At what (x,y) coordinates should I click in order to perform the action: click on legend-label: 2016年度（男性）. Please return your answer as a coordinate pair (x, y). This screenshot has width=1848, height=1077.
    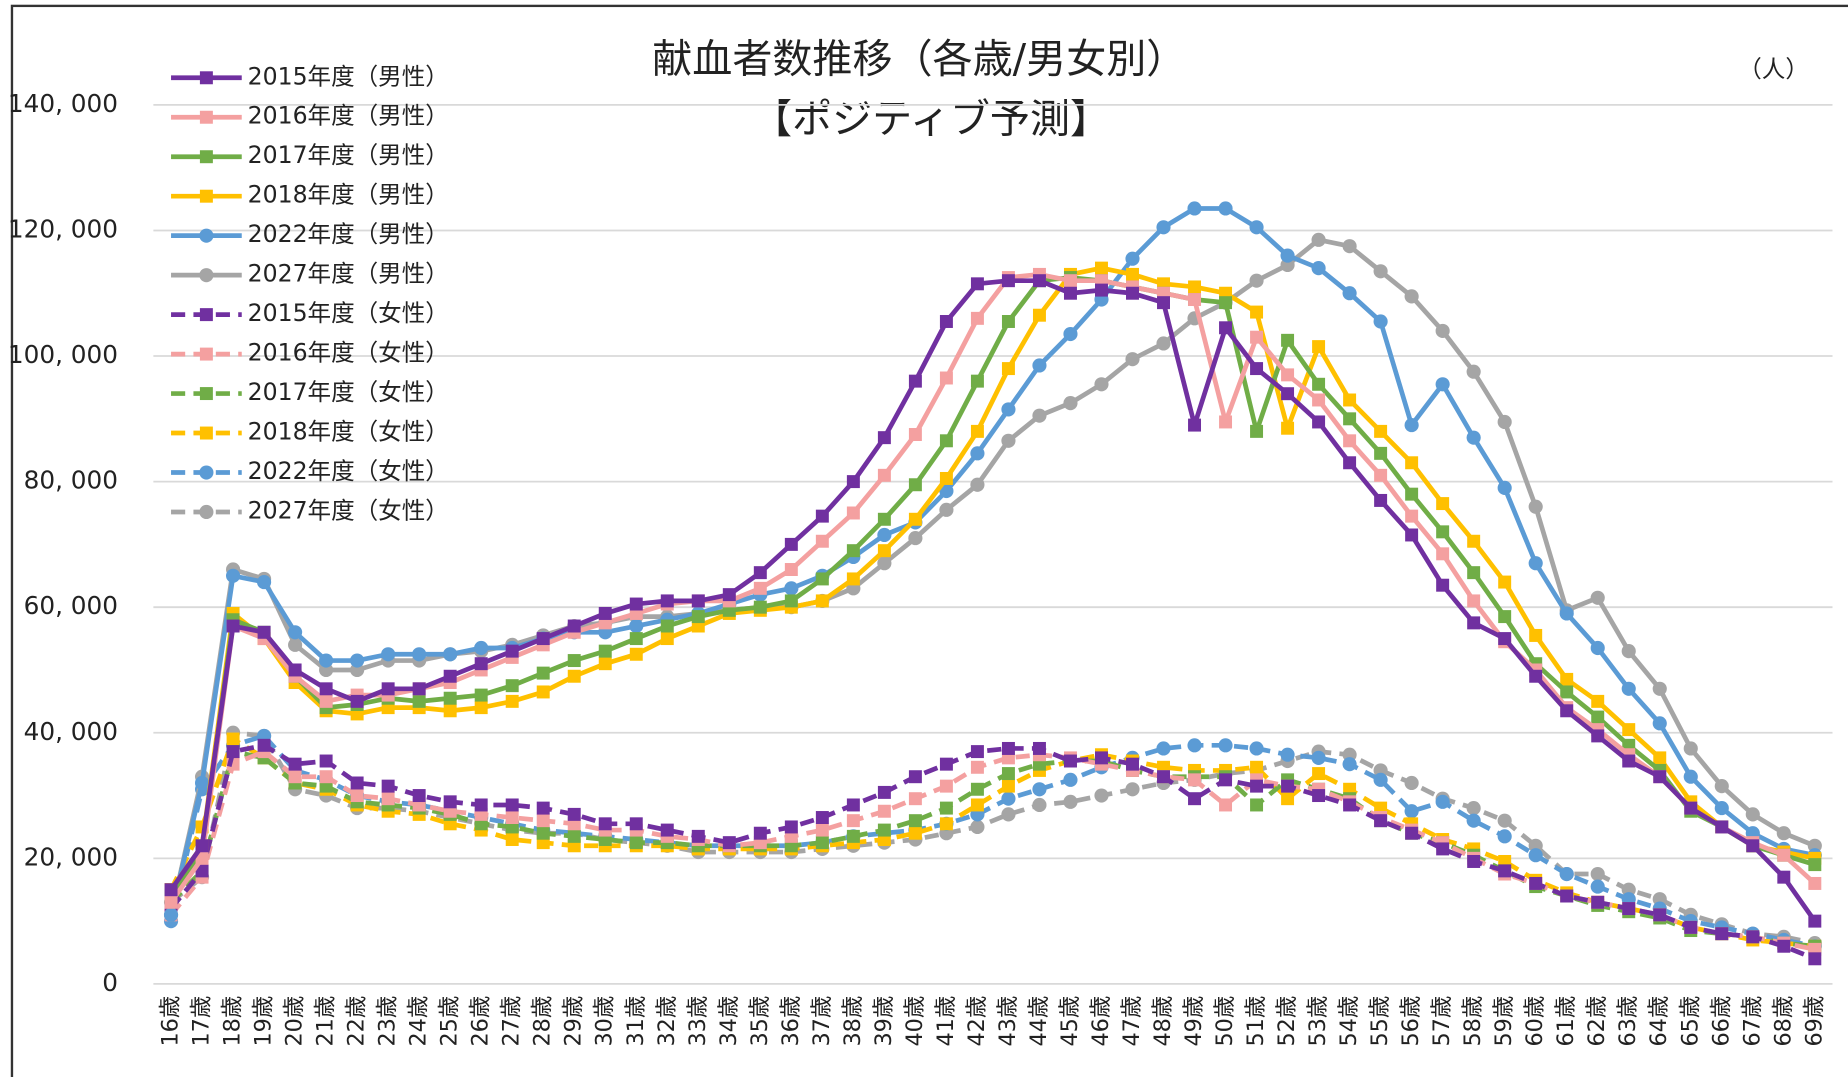
    Looking at the image, I should click on (348, 116).